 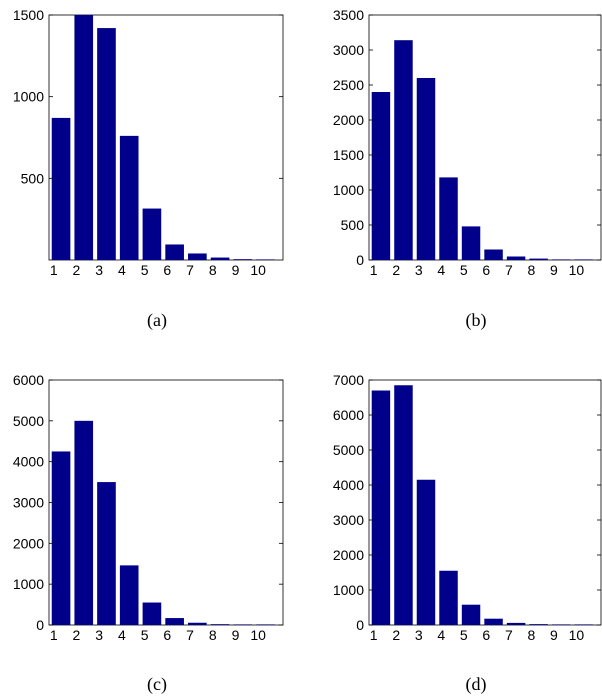 I want to click on y-tick-label-b-1000: 1000, so click(x=348, y=190).